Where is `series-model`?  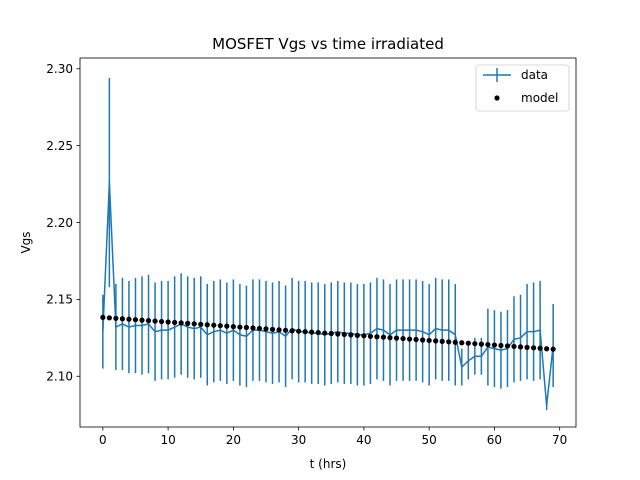
series-model is located at coordinates (328, 333).